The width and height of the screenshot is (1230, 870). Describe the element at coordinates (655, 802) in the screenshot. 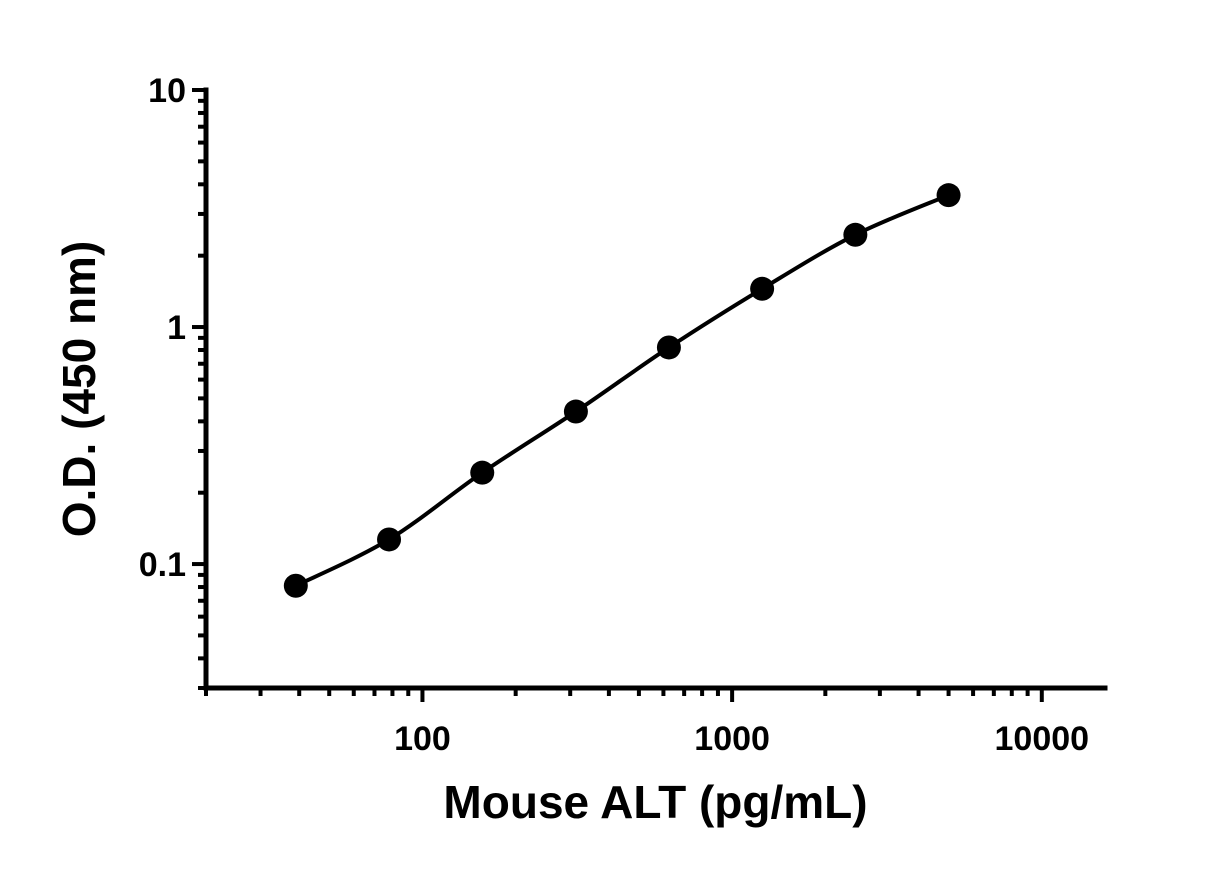

I see `x-axis-title: Mouse ALT (pg/mL)` at that location.